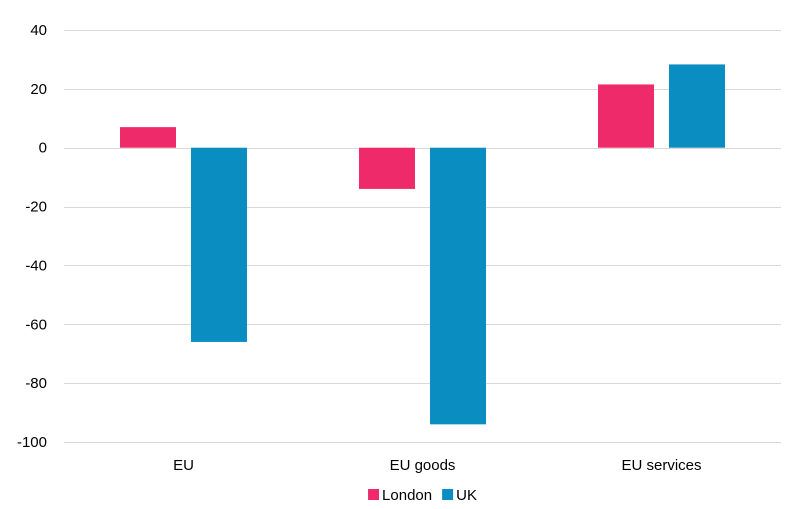  Describe the element at coordinates (407, 495) in the screenshot. I see `legend-label-london: London` at that location.